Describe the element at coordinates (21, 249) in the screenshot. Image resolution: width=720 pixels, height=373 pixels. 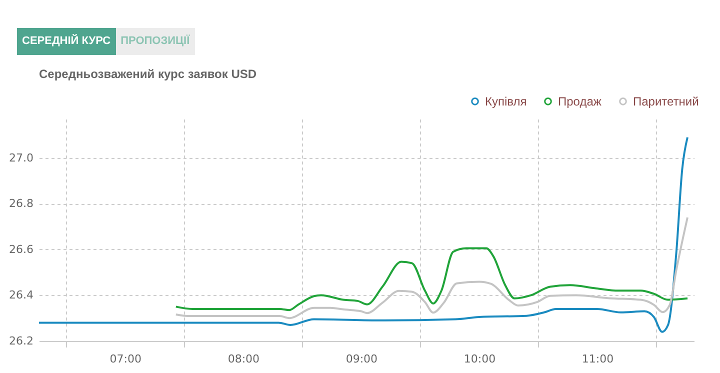
I see `y-tick-label: 26.6` at that location.